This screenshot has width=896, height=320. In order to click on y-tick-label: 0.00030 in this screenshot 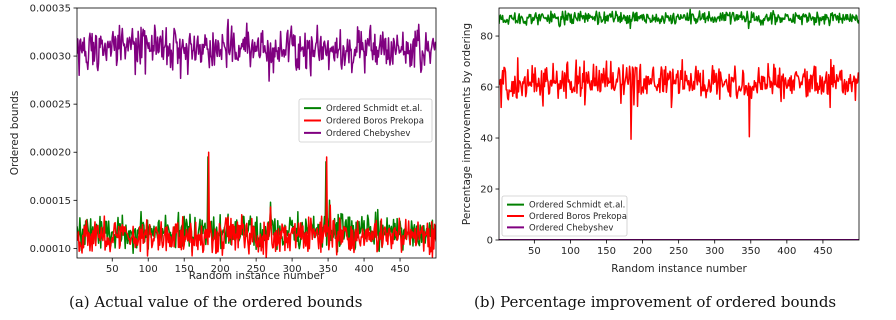, I will do `click(50, 57)`.